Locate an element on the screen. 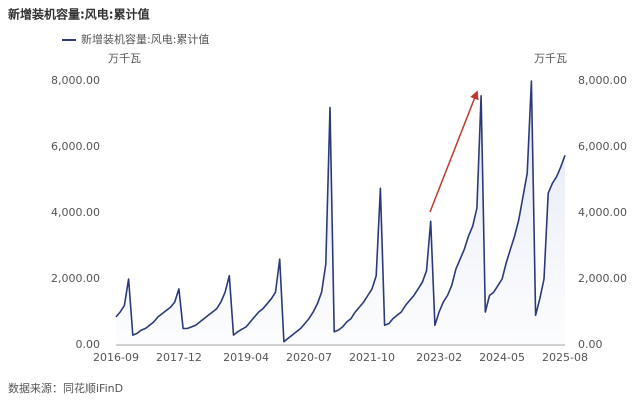 This screenshot has height=403, width=640. x-tick-label: 2025-08 is located at coordinates (565, 357).